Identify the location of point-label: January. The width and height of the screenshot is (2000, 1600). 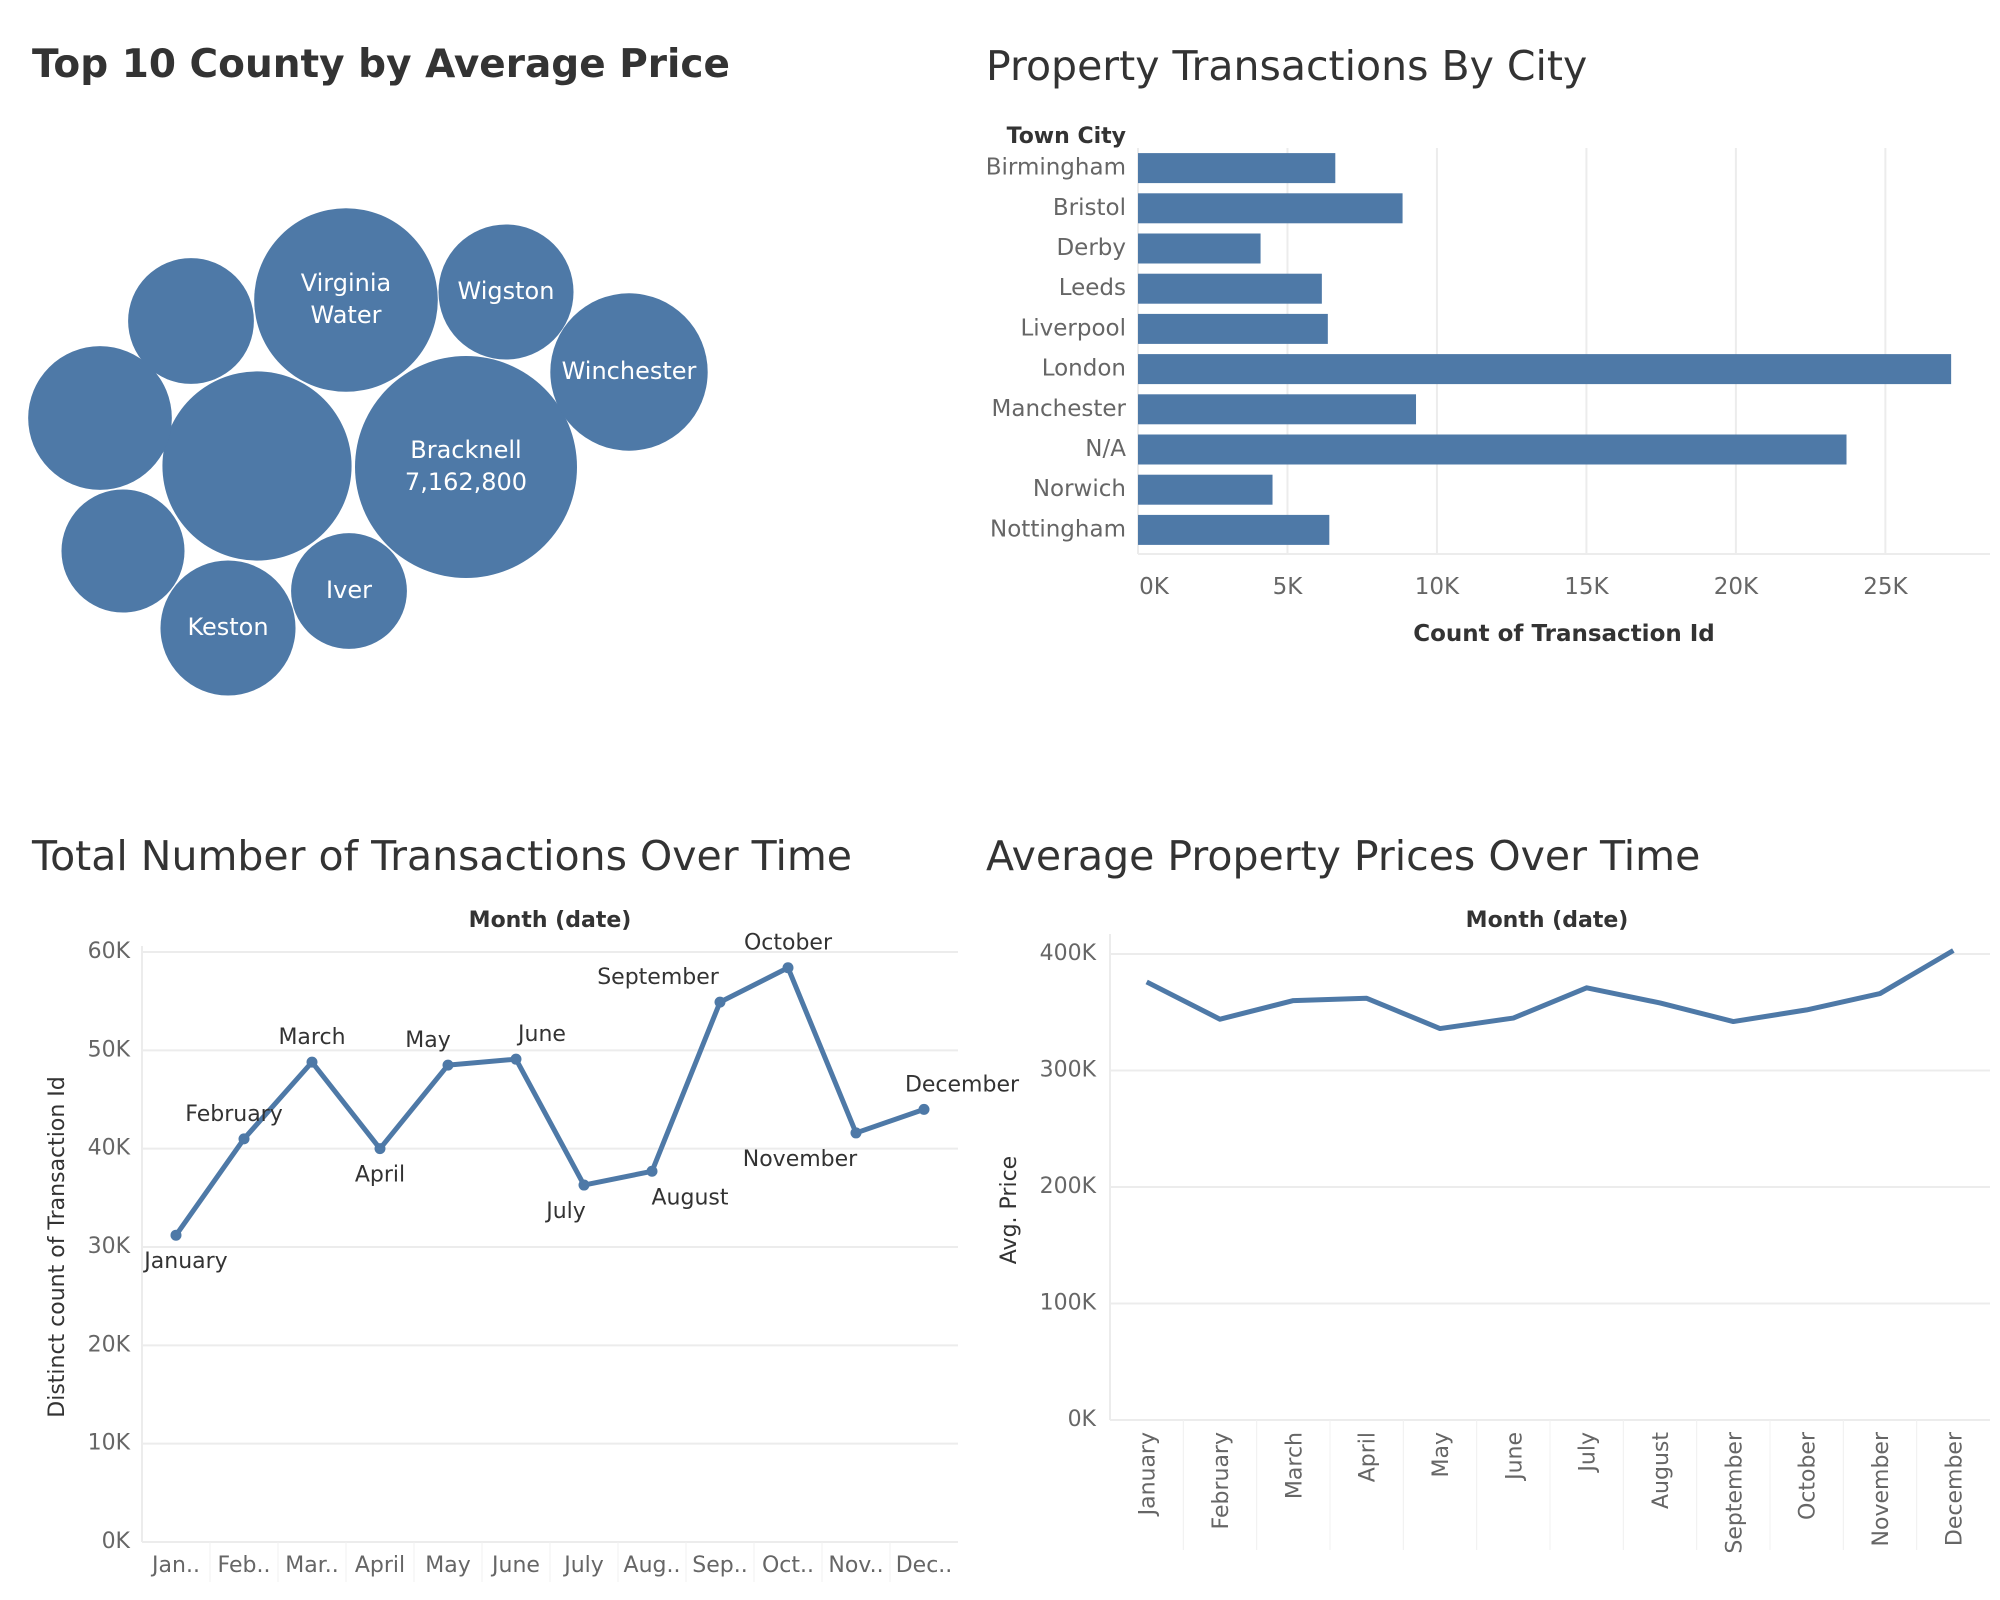
(184, 1261).